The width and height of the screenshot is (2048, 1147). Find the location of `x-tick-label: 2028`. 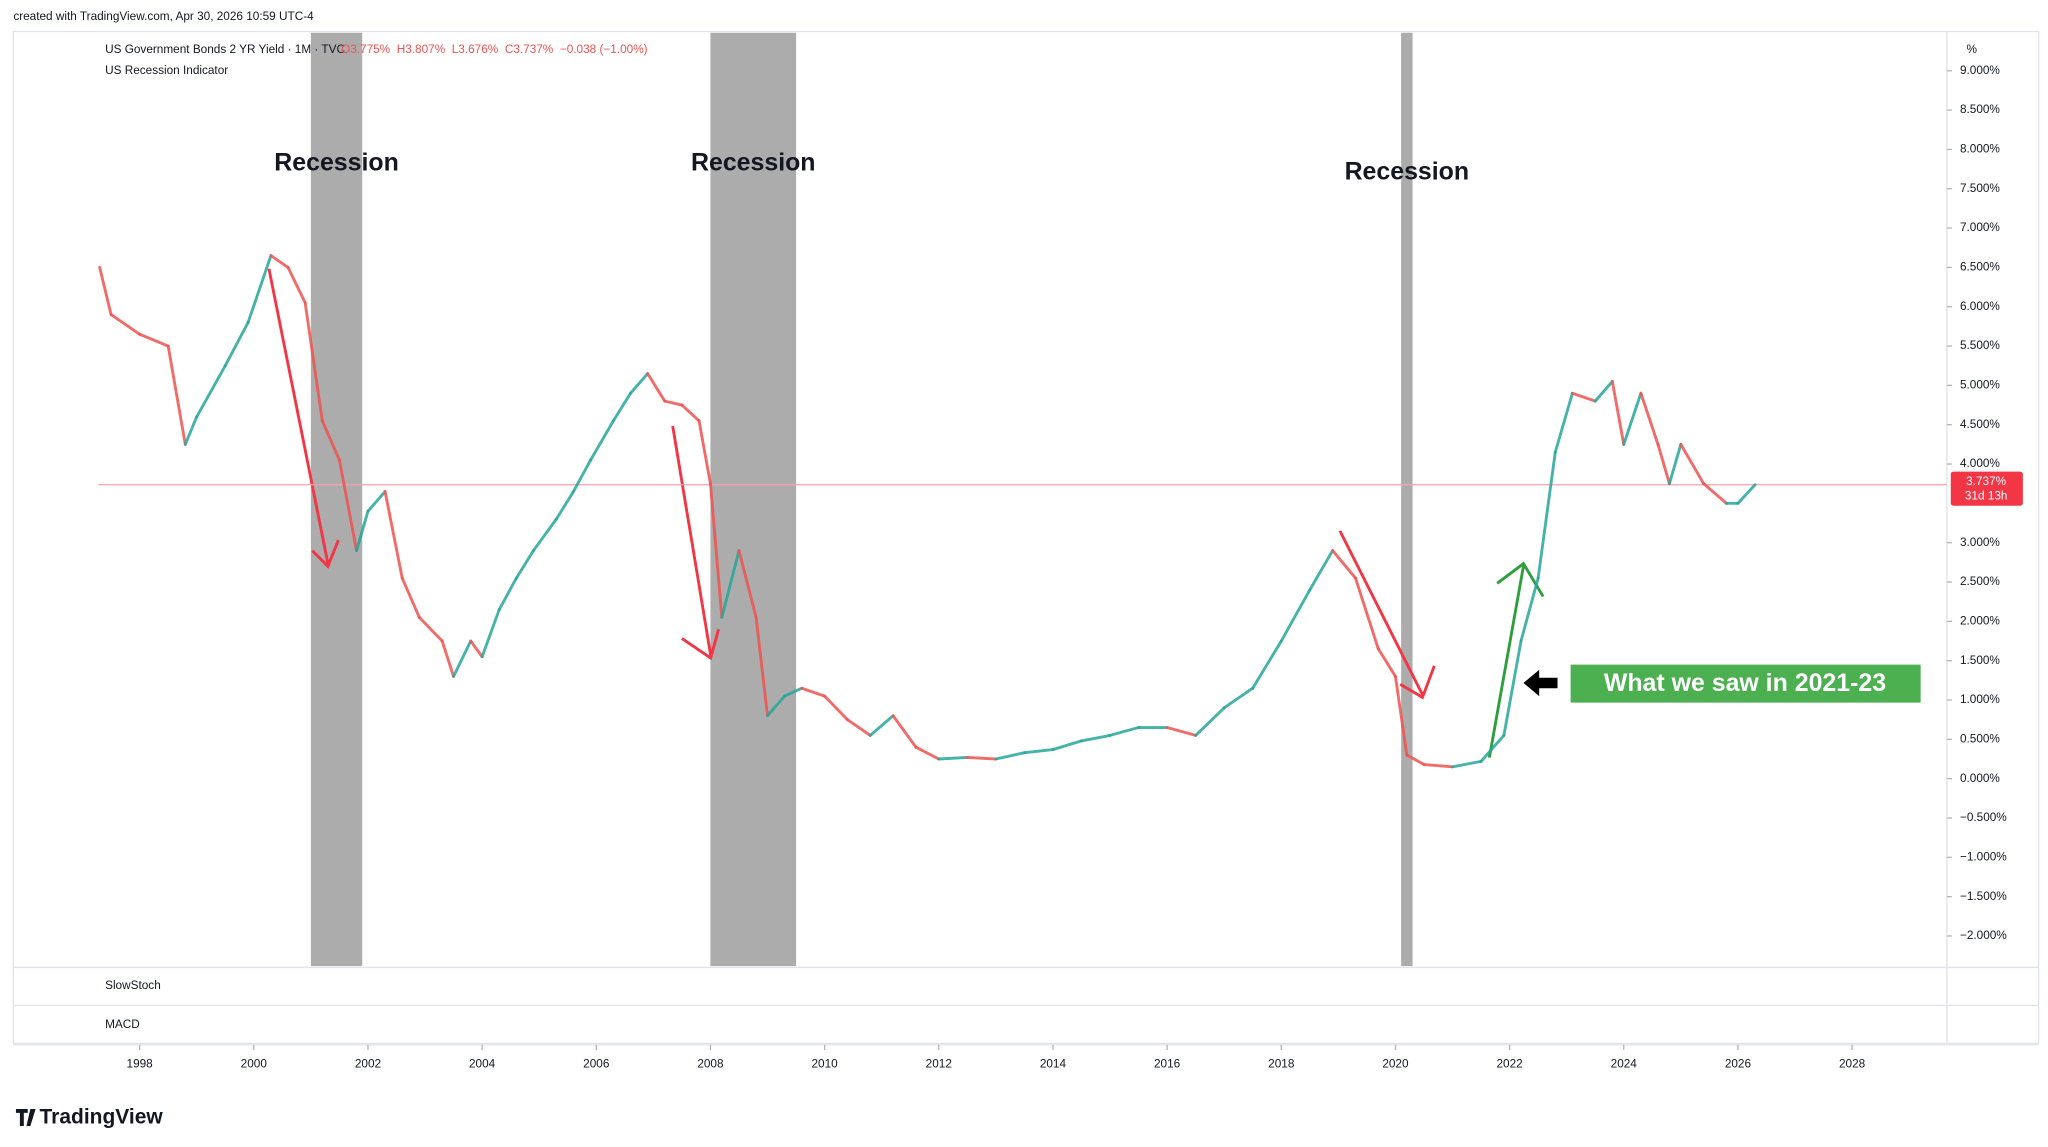

x-tick-label: 2028 is located at coordinates (1852, 1064).